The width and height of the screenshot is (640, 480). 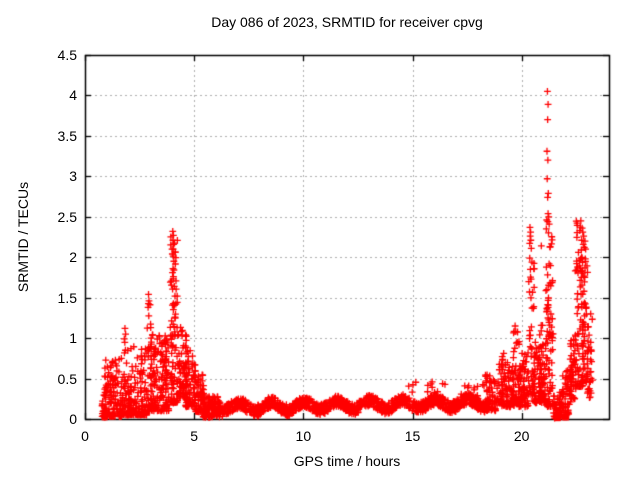 What do you see at coordinates (73, 338) in the screenshot?
I see `y-tick-label: 1` at bounding box center [73, 338].